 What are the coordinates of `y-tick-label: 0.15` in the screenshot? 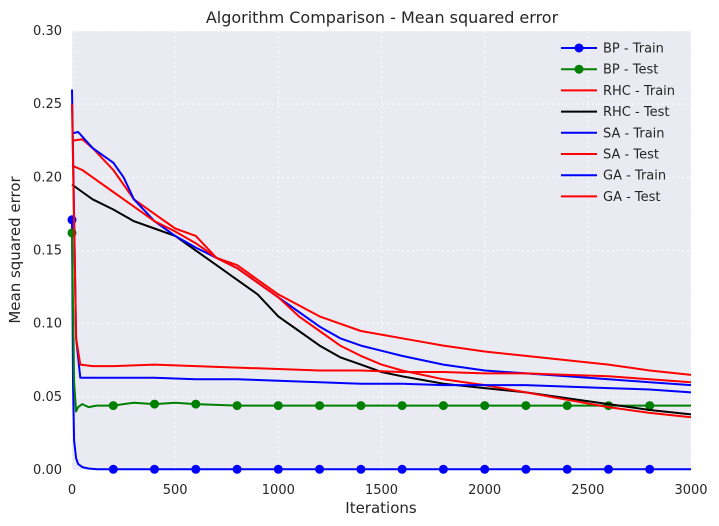 It's located at (47, 251).